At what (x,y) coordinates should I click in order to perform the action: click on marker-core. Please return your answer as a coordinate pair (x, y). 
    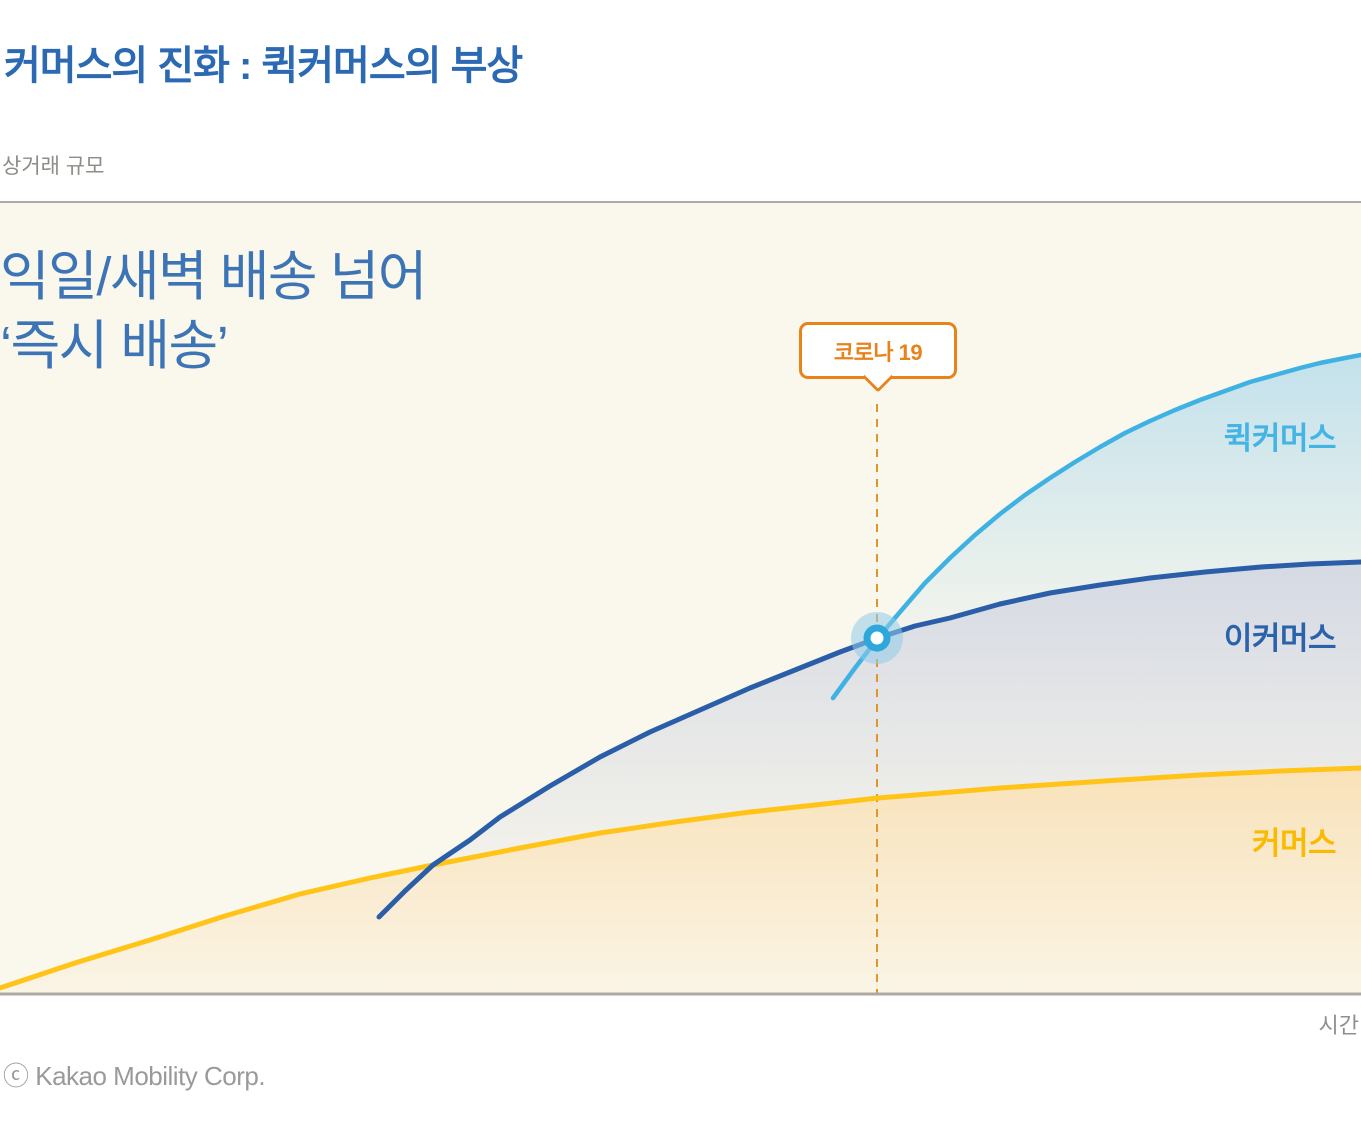
    Looking at the image, I should click on (877, 638).